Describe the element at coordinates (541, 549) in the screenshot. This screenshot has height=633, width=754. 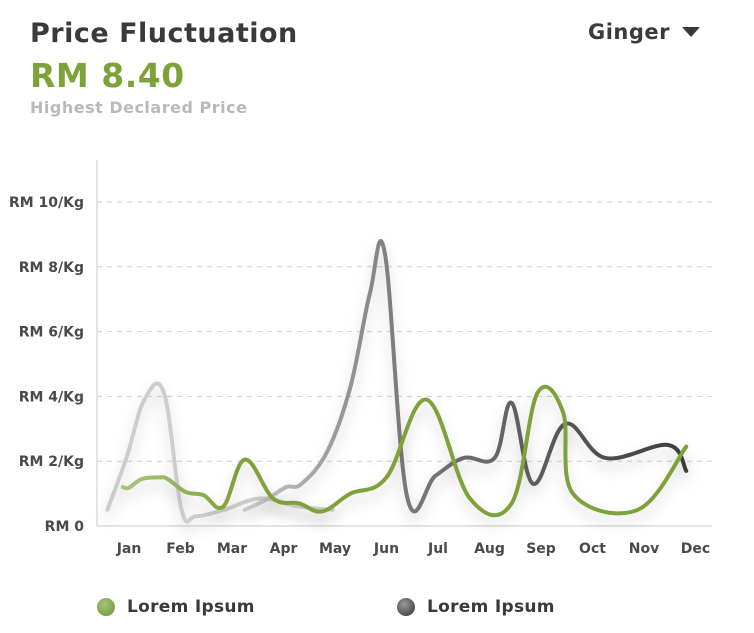
I see `x-tick-label: Sep` at that location.